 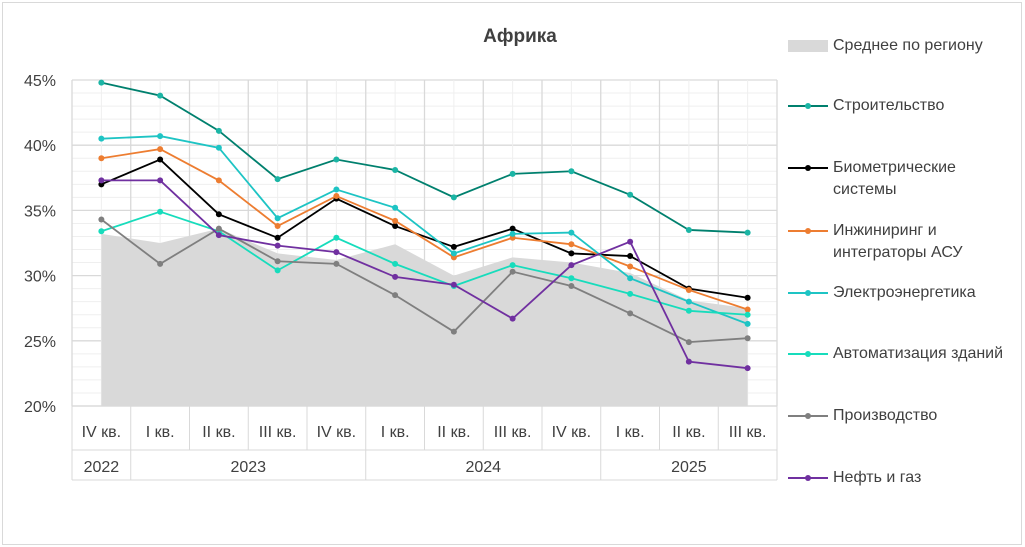 What do you see at coordinates (908, 45) in the screenshot?
I see `legend-label: Среднее по региону` at bounding box center [908, 45].